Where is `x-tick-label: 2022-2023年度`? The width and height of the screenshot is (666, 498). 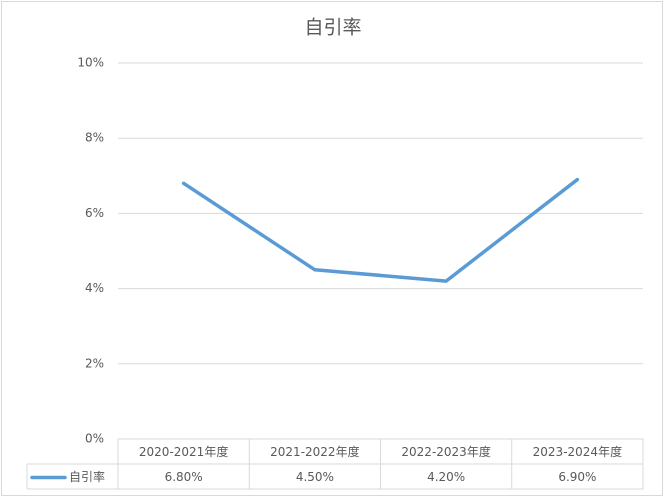 x-tick-label: 2022-2023年度 is located at coordinates (445, 451).